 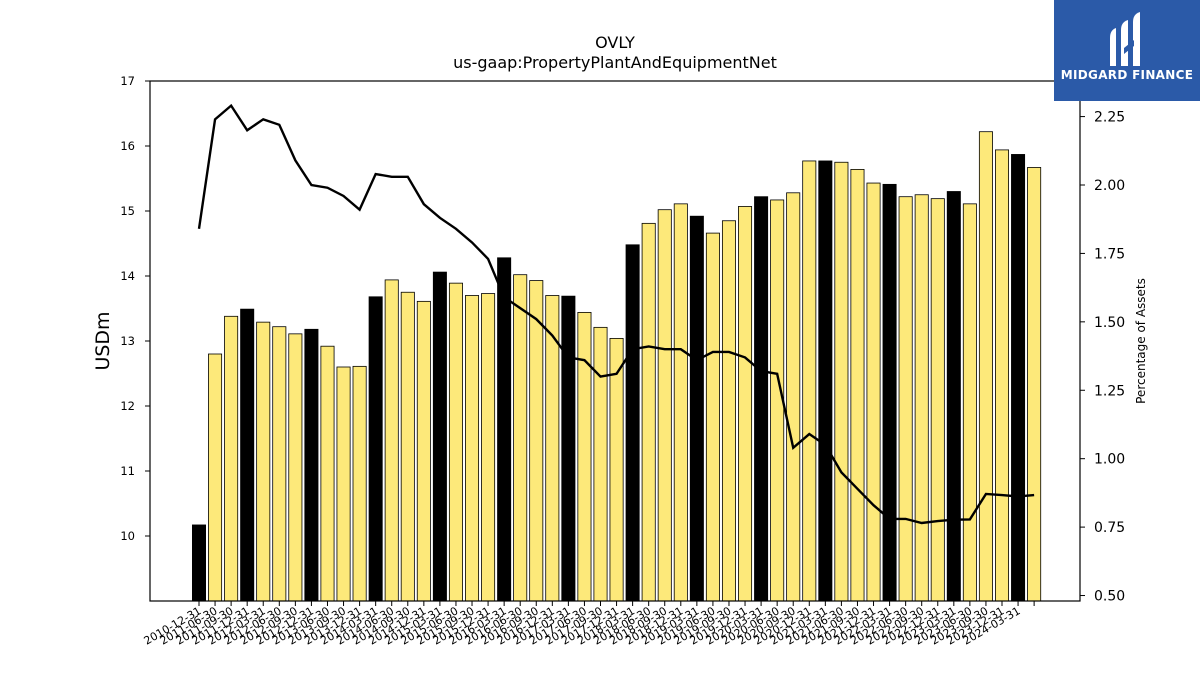 What do you see at coordinates (1109, 391) in the screenshot?
I see `y-right-tick-label: 1.25` at bounding box center [1109, 391].